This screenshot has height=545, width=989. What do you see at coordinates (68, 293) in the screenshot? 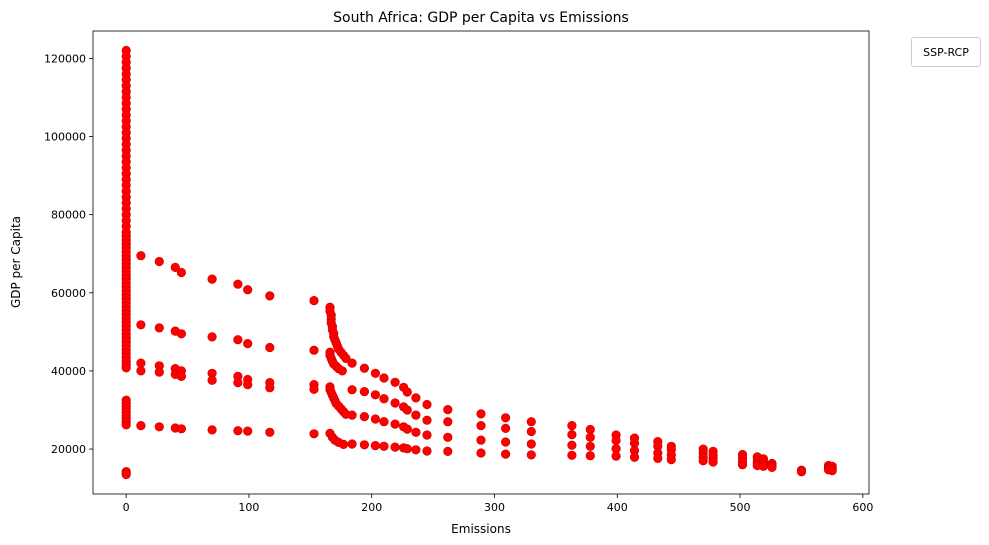
I see `y-tick-label: 60000` at bounding box center [68, 293].